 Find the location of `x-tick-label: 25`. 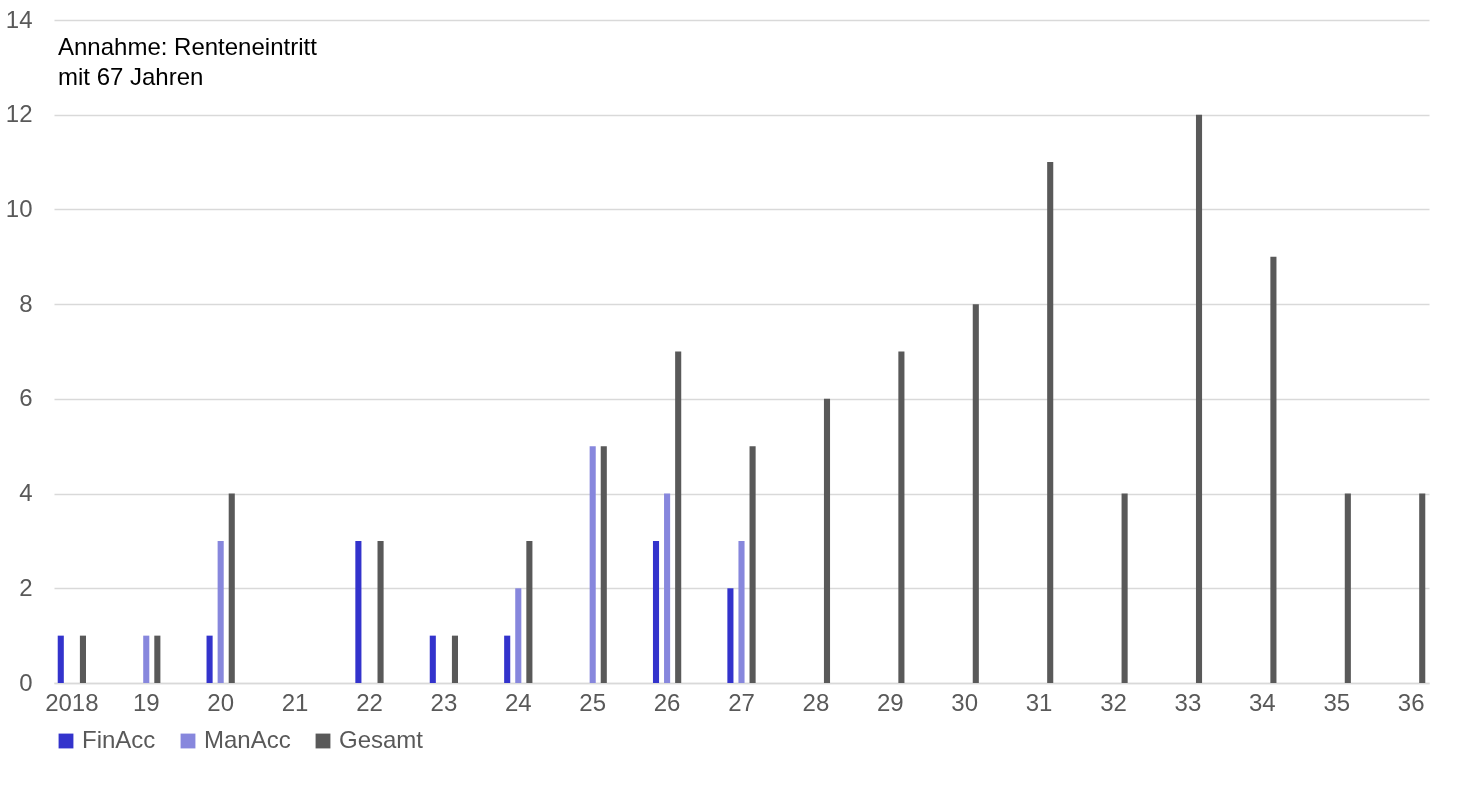

x-tick-label: 25 is located at coordinates (593, 702).